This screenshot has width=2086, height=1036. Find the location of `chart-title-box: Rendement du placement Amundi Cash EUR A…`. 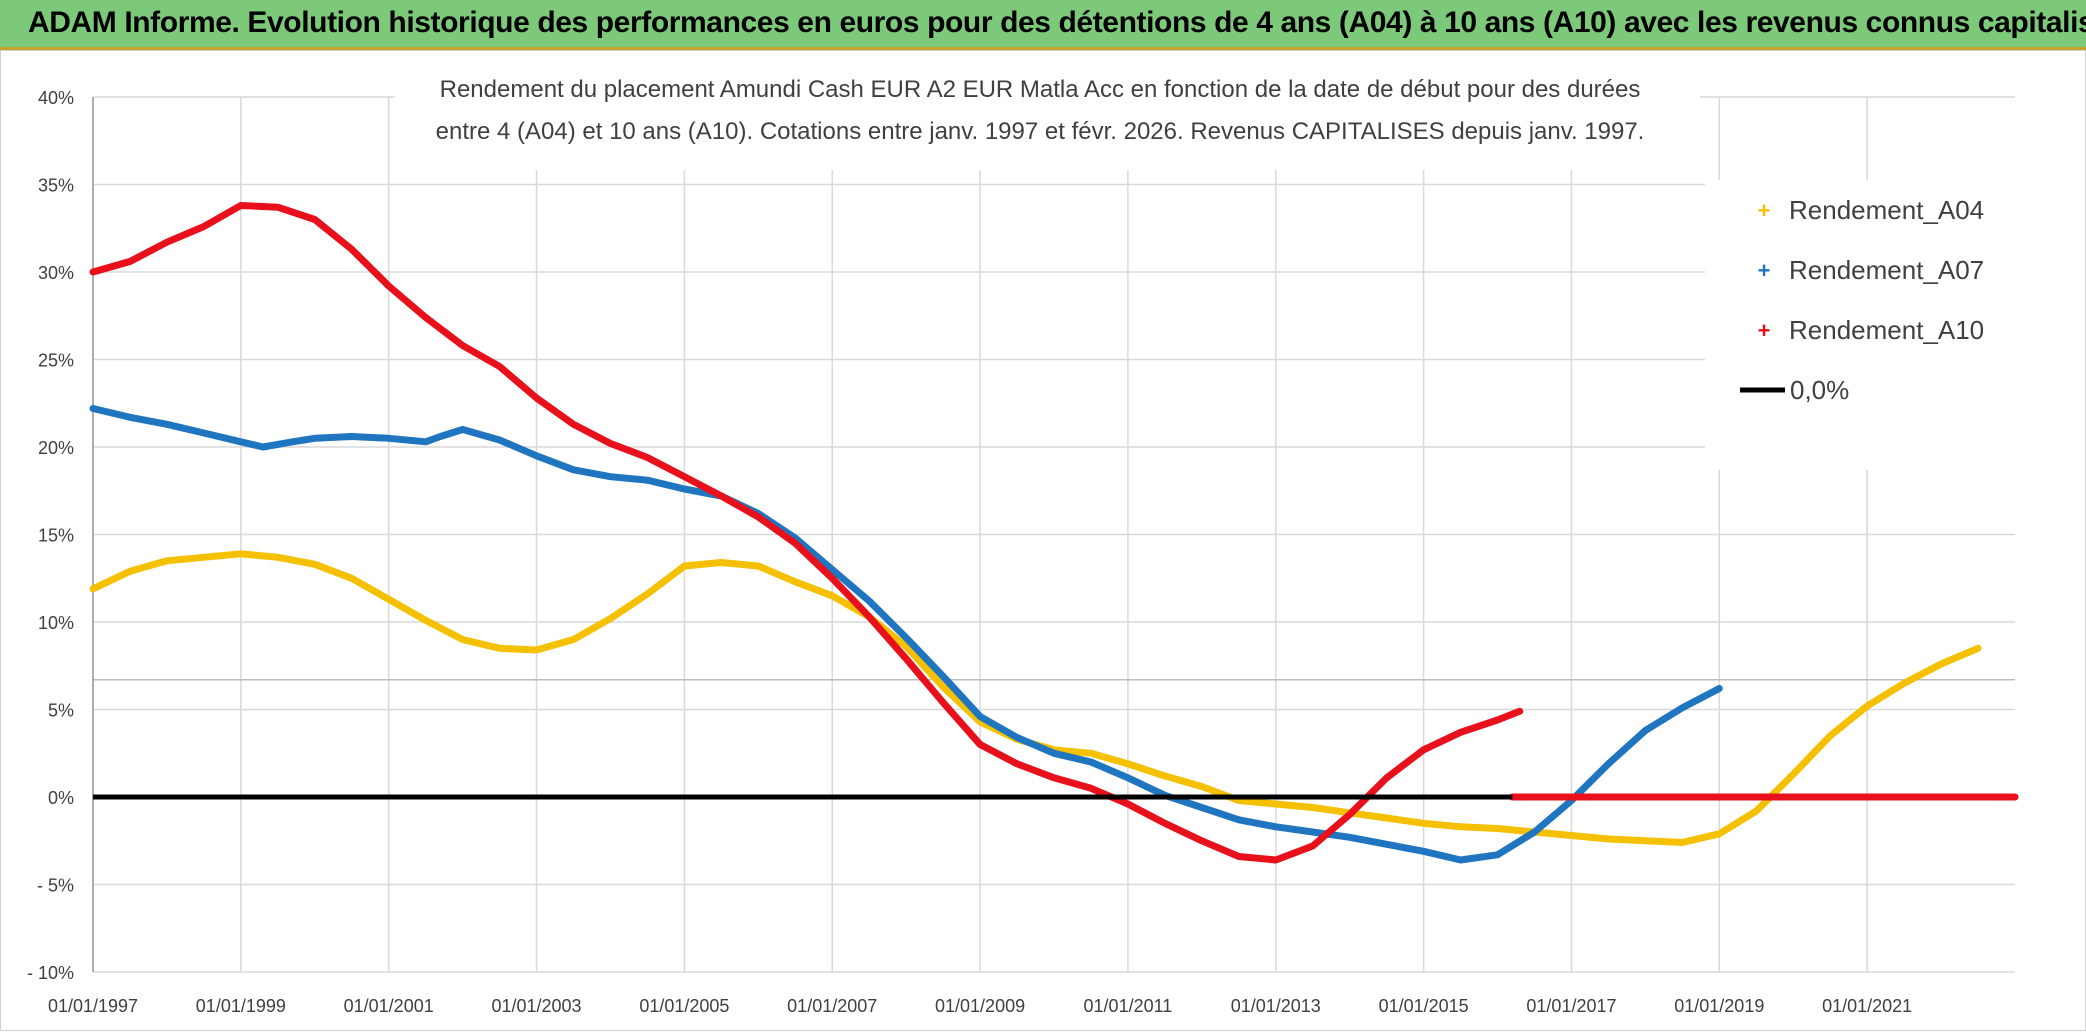

chart-title-box: Rendement du placement Amundi Cash EUR A… is located at coordinates (1047, 115).